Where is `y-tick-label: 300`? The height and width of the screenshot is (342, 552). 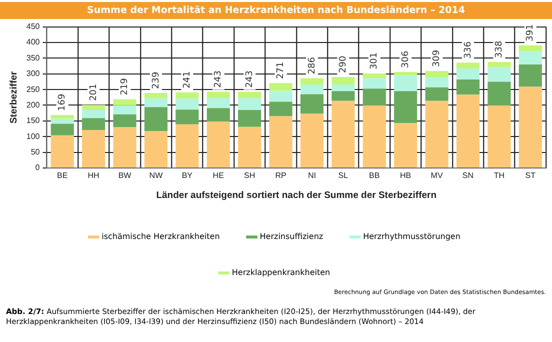 y-tick-label: 300 is located at coordinates (33, 73).